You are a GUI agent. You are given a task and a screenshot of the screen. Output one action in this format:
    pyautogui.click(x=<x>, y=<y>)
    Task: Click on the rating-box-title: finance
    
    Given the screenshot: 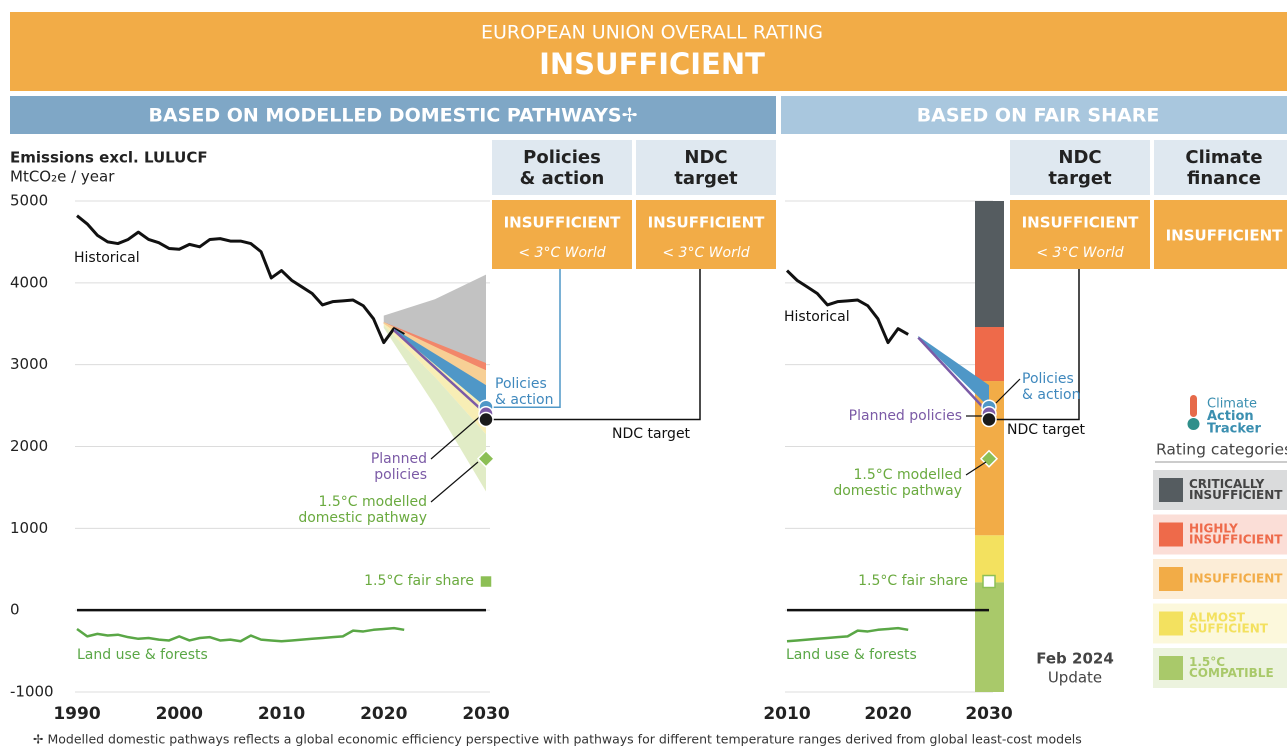 What is the action you would take?
    pyautogui.click(x=1224, y=178)
    